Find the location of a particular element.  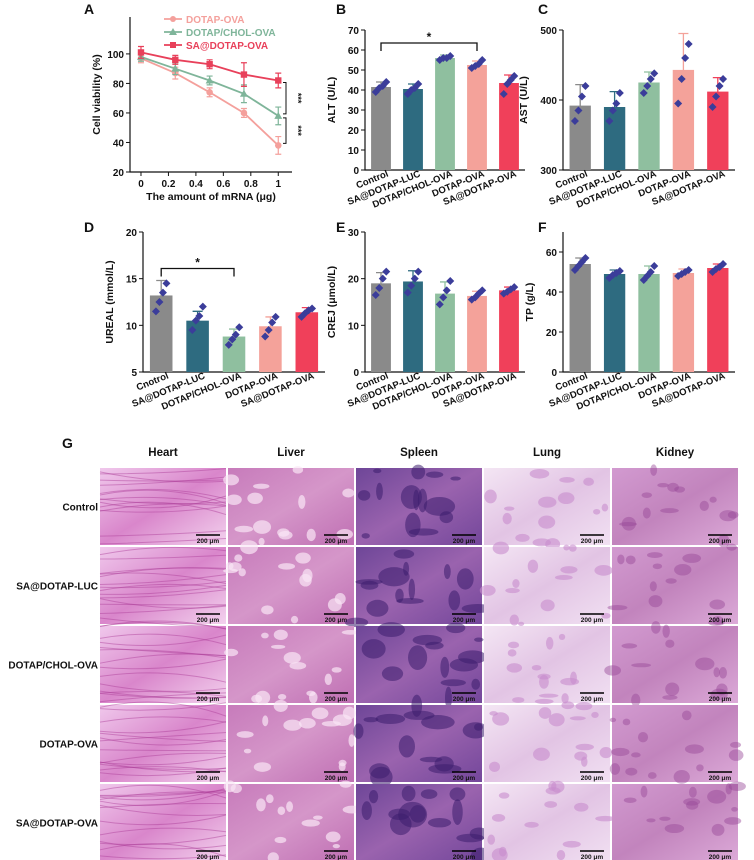

error-bar is located at coordinates (683, 69).